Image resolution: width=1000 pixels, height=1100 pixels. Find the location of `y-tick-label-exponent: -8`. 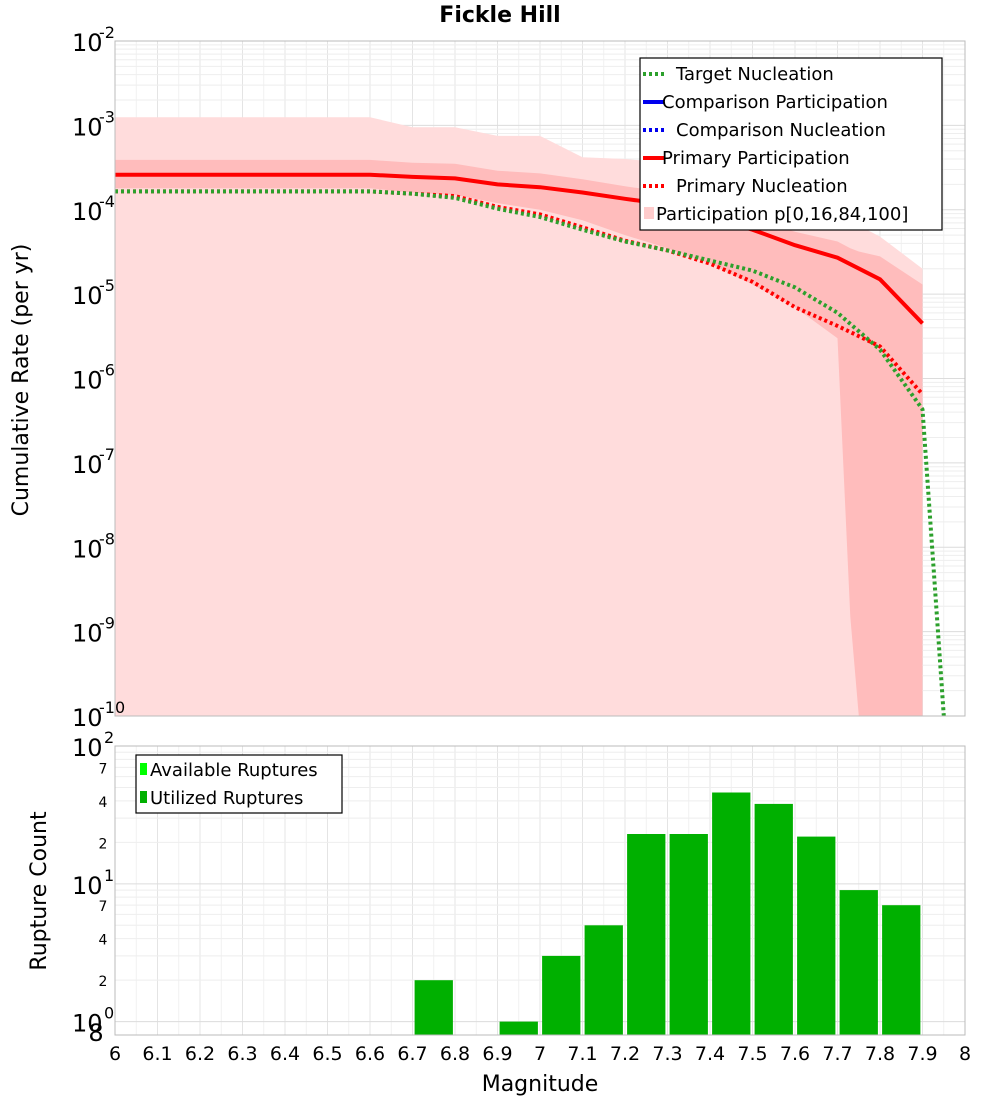

y-tick-label-exponent: -8 is located at coordinates (107, 538).